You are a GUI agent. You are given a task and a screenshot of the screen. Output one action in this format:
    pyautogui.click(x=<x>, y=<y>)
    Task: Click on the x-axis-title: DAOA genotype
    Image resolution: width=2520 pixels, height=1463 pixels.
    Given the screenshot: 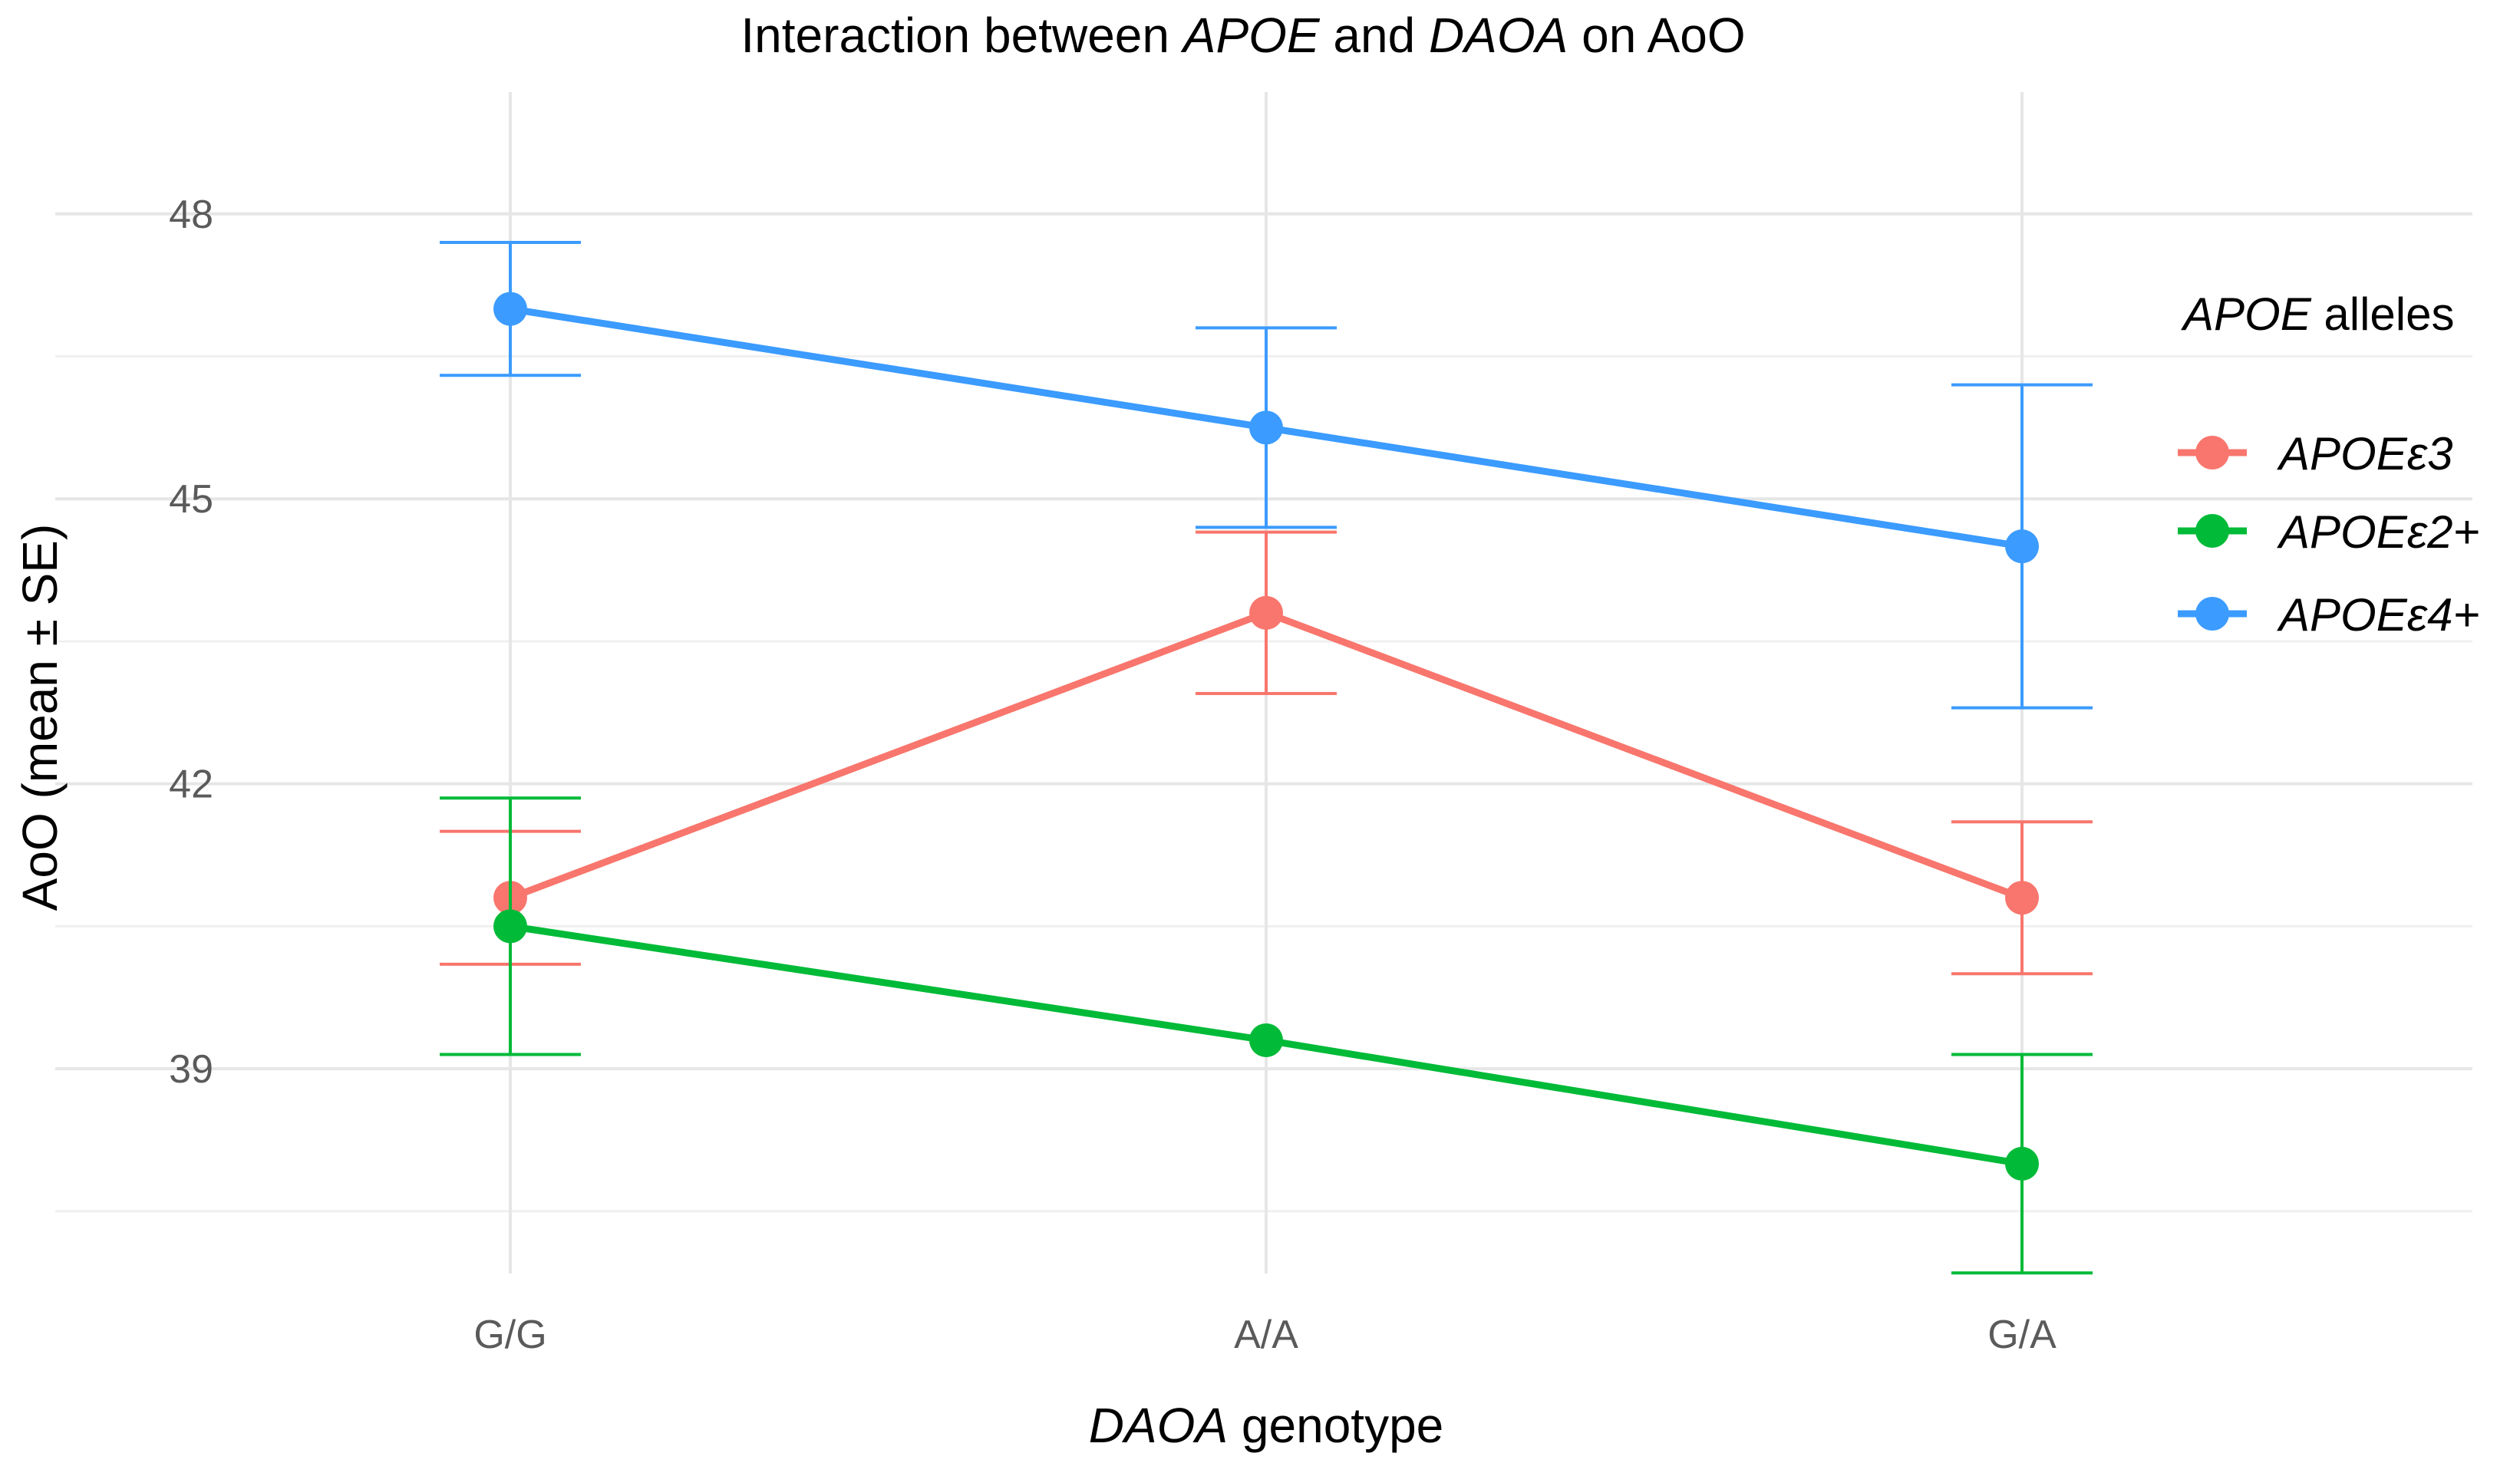 What is the action you would take?
    pyautogui.click(x=1266, y=1425)
    